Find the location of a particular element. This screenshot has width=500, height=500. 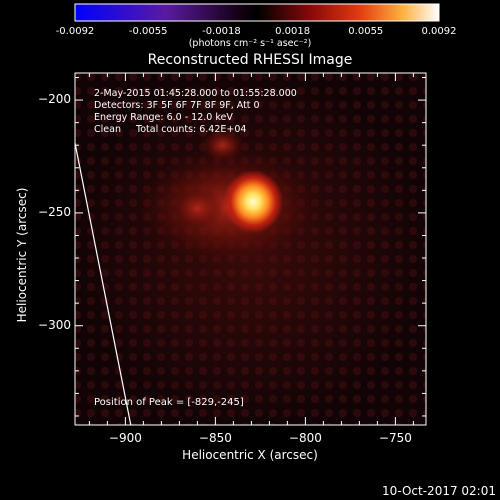

timestamp: 10-Oct-2017 02:01 is located at coordinates (439, 491).